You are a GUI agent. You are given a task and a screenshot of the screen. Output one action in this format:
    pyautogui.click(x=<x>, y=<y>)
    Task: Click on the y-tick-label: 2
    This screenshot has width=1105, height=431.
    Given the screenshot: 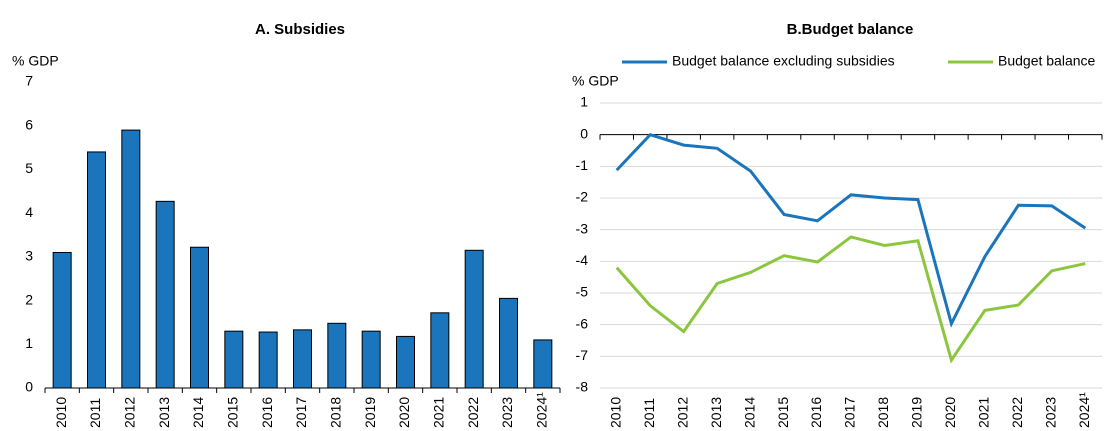 What is the action you would take?
    pyautogui.click(x=29, y=299)
    